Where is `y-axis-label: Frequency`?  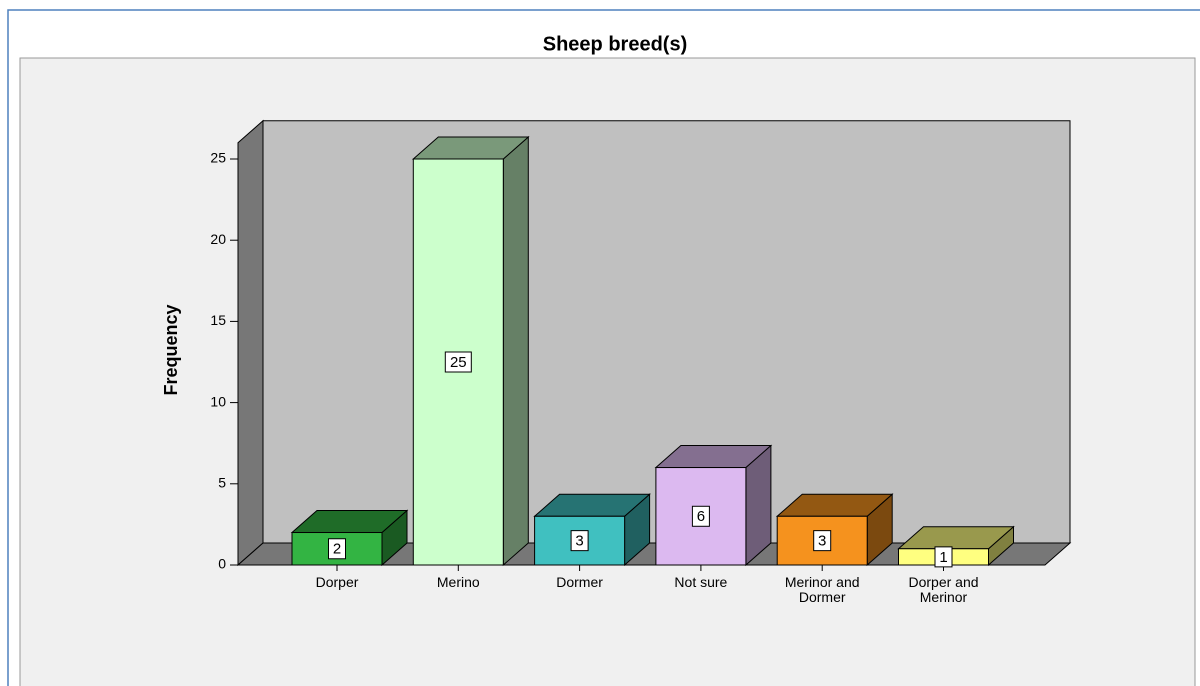 y-axis-label: Frequency is located at coordinates (171, 349).